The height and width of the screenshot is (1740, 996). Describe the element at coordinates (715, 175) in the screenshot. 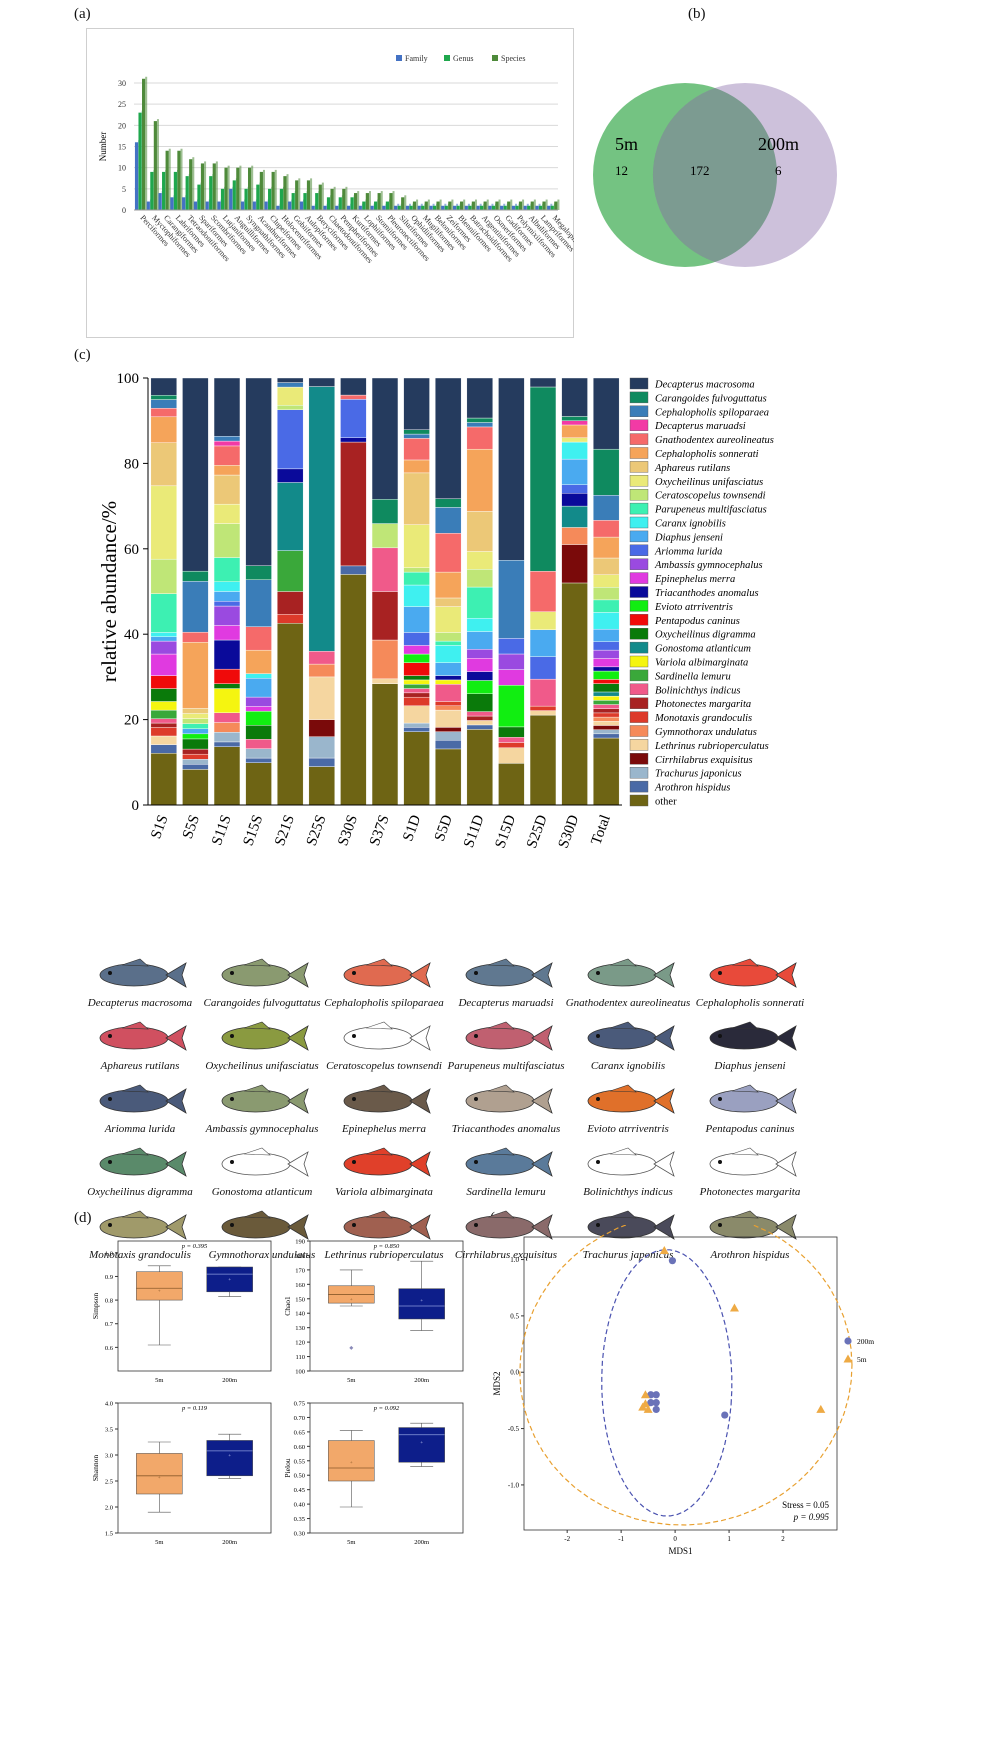

I see `depth-venn-diagram: 5m 12 200m 6 172` at that location.